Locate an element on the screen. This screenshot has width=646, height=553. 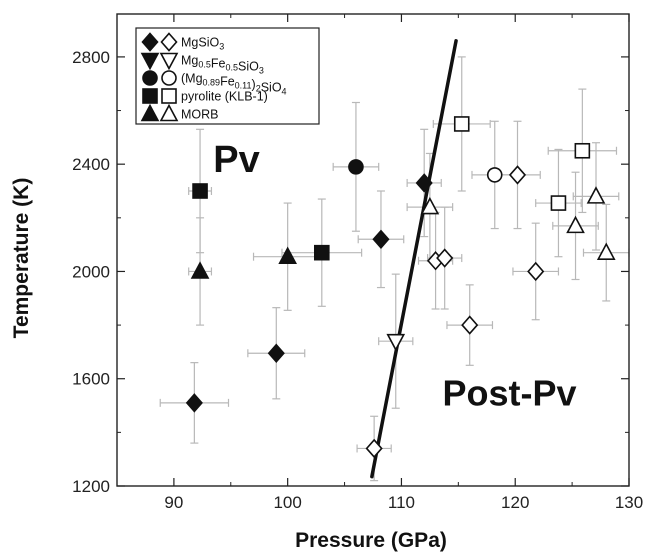
y-tick-label: 1600 is located at coordinates (91, 379).